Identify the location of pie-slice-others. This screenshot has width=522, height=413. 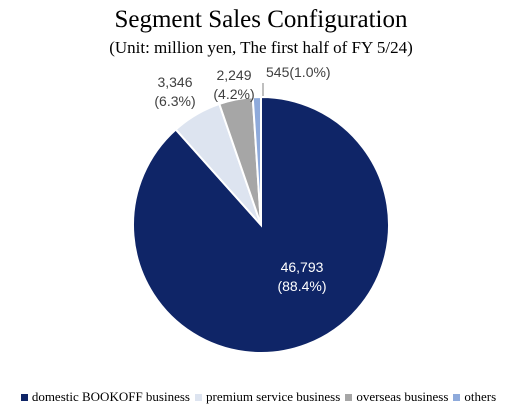
(256, 160).